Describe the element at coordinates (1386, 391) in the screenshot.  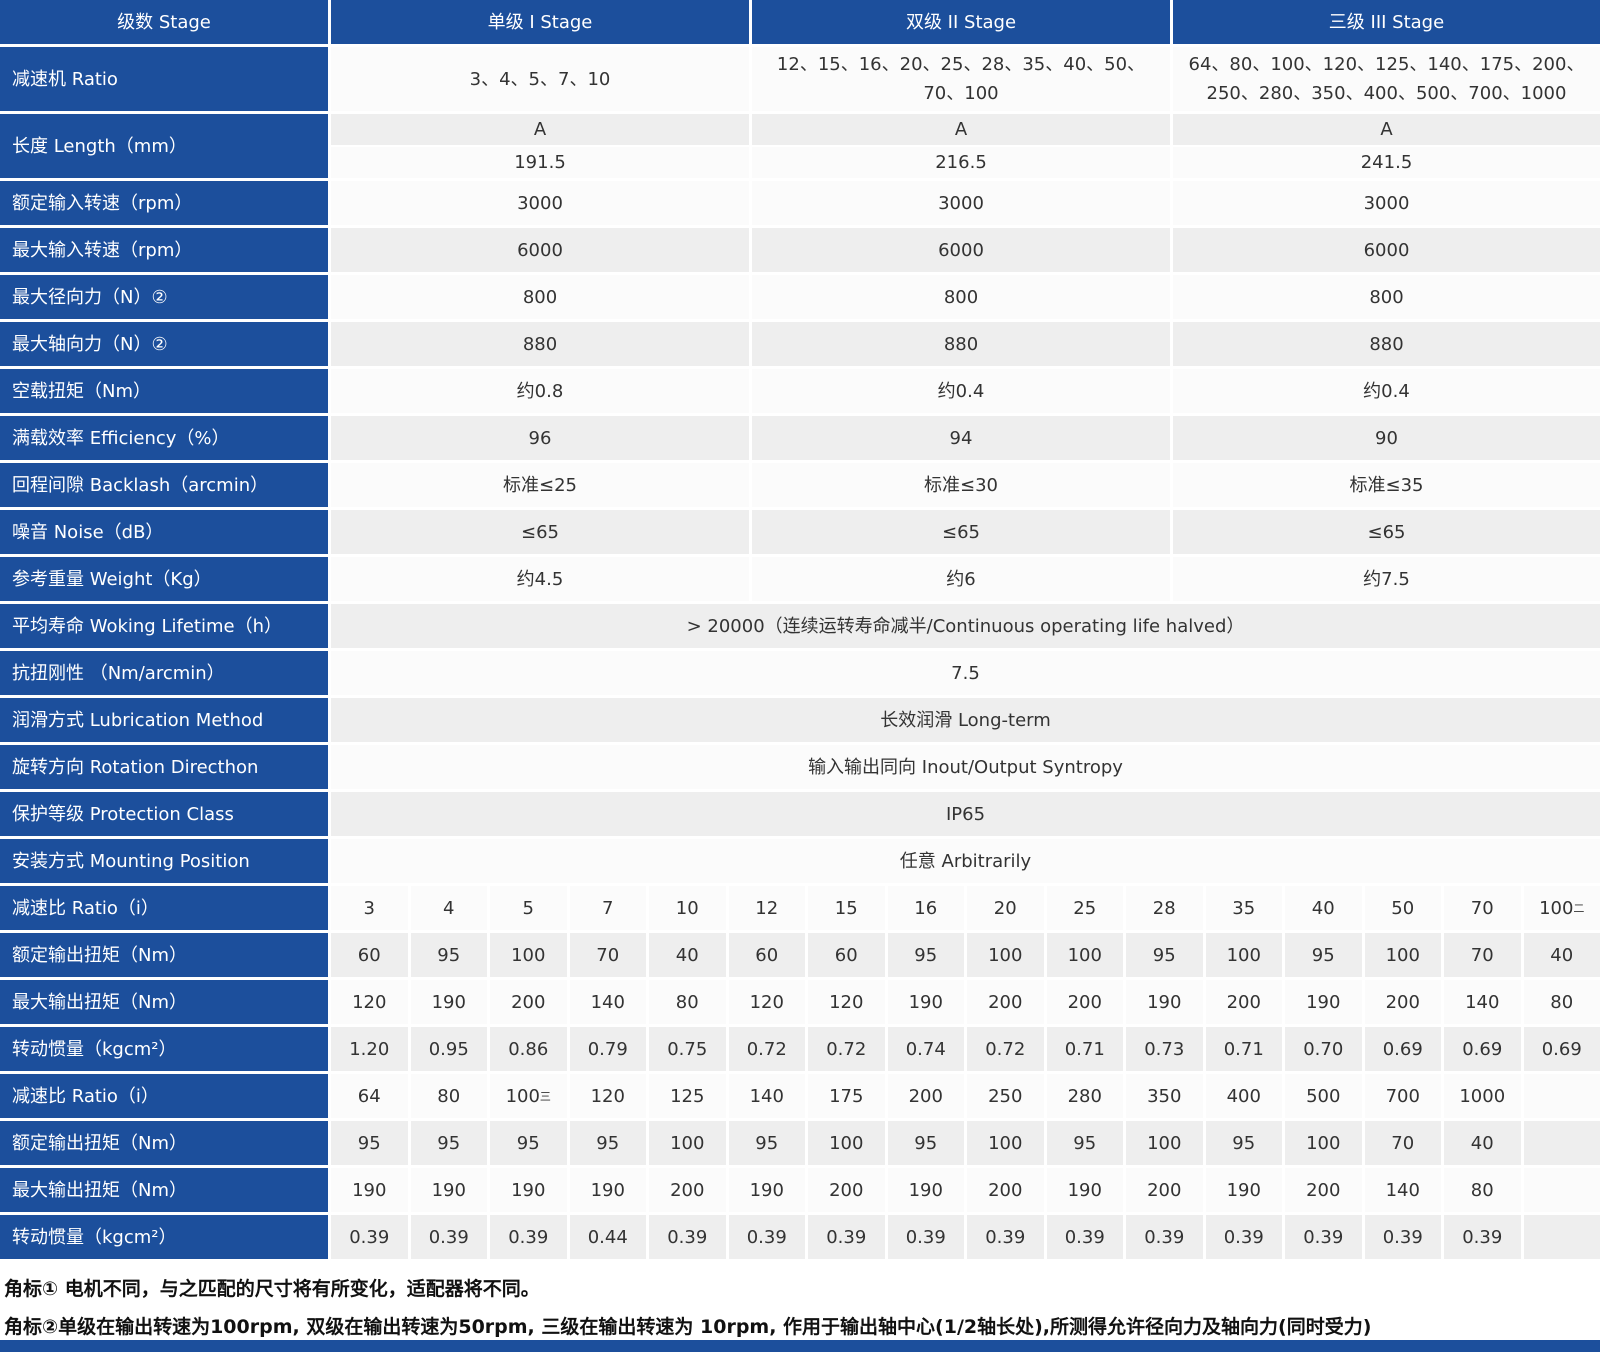
I see `cell: 约0.4` at that location.